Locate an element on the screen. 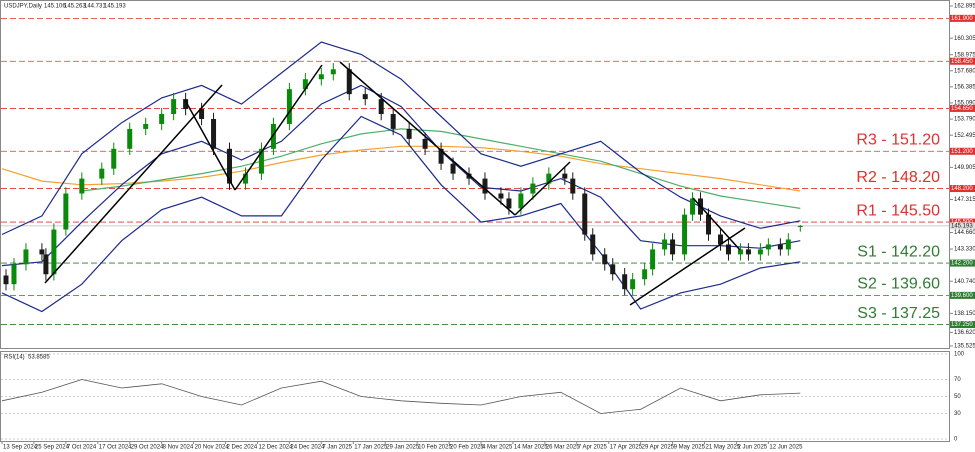 This screenshot has width=975, height=452. overlay-line is located at coordinates (441, 168).